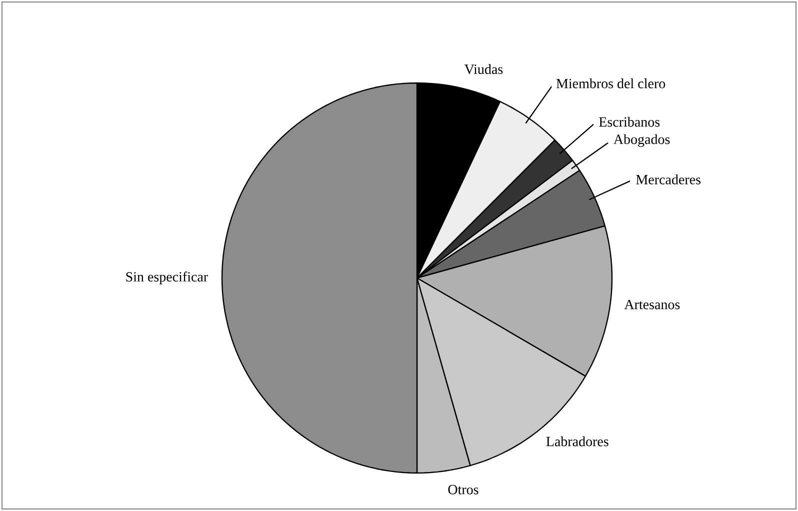 This screenshot has width=798, height=511. Describe the element at coordinates (463, 489) in the screenshot. I see `slice-label: Otros` at that location.